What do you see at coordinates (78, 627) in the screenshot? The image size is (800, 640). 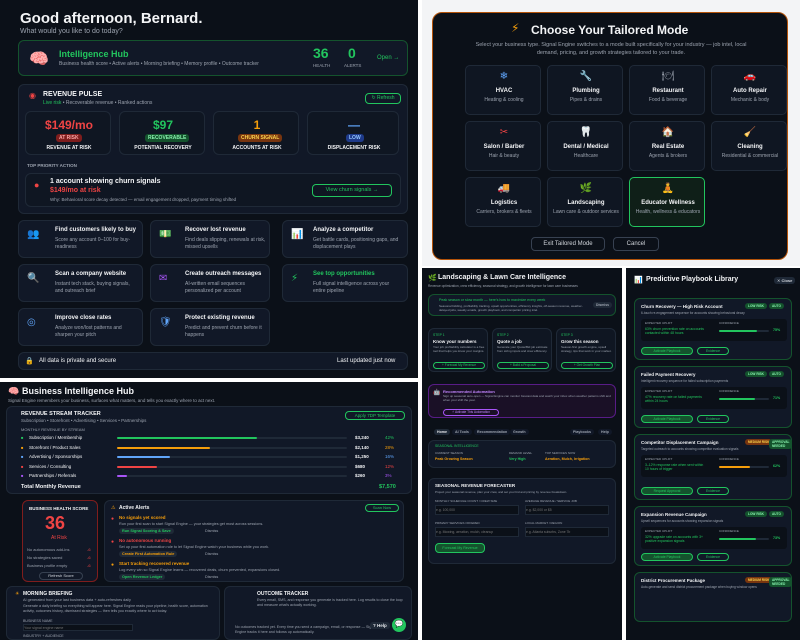 I see `business-name-input` at bounding box center [78, 627].